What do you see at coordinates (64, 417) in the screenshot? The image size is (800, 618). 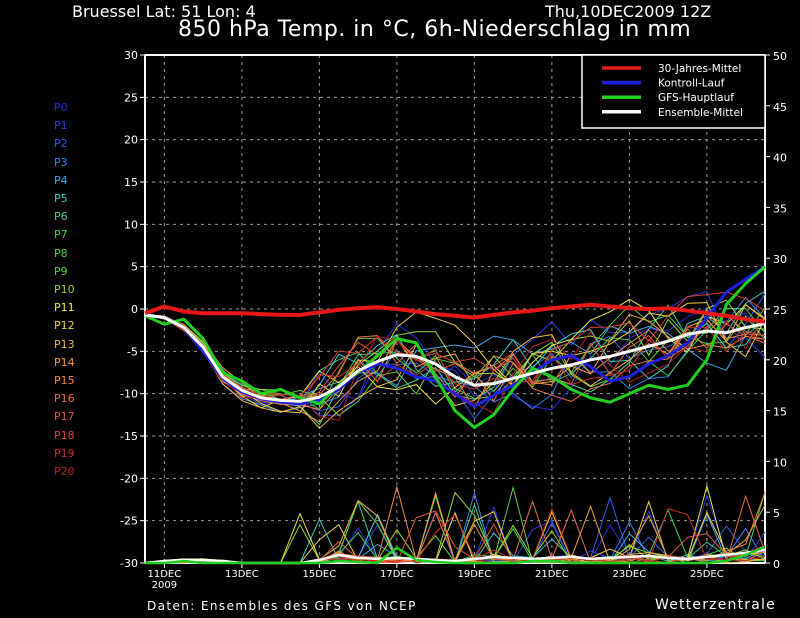 I see `member-label-p17: P17` at bounding box center [64, 417].